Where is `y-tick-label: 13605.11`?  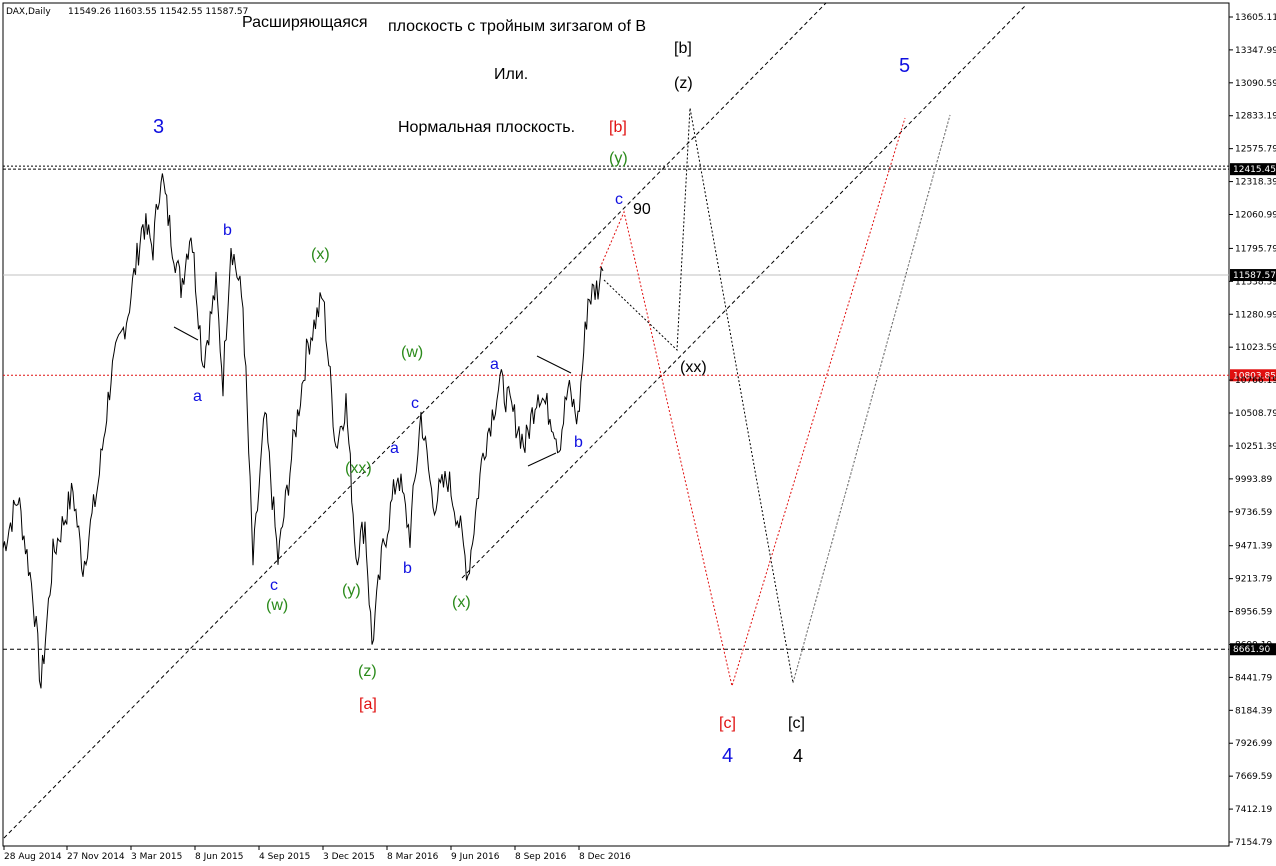
y-tick-label: 13605.11 is located at coordinates (1255, 18).